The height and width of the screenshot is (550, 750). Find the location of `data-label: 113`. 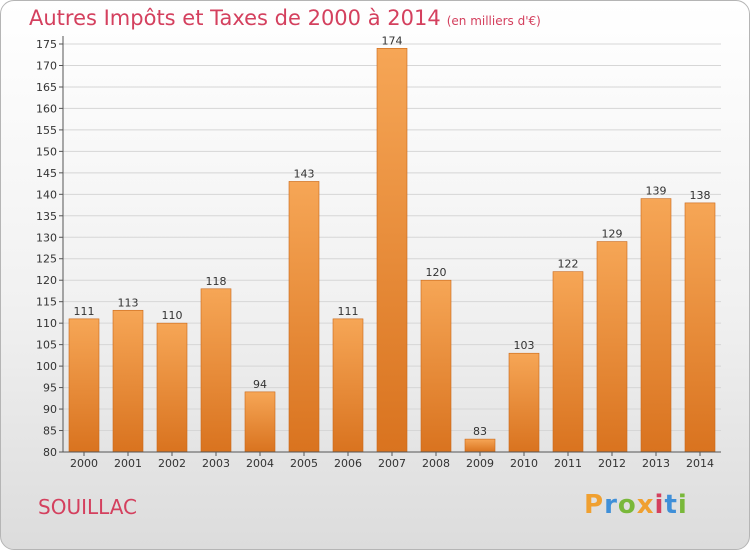

data-label: 113 is located at coordinates (128, 302).